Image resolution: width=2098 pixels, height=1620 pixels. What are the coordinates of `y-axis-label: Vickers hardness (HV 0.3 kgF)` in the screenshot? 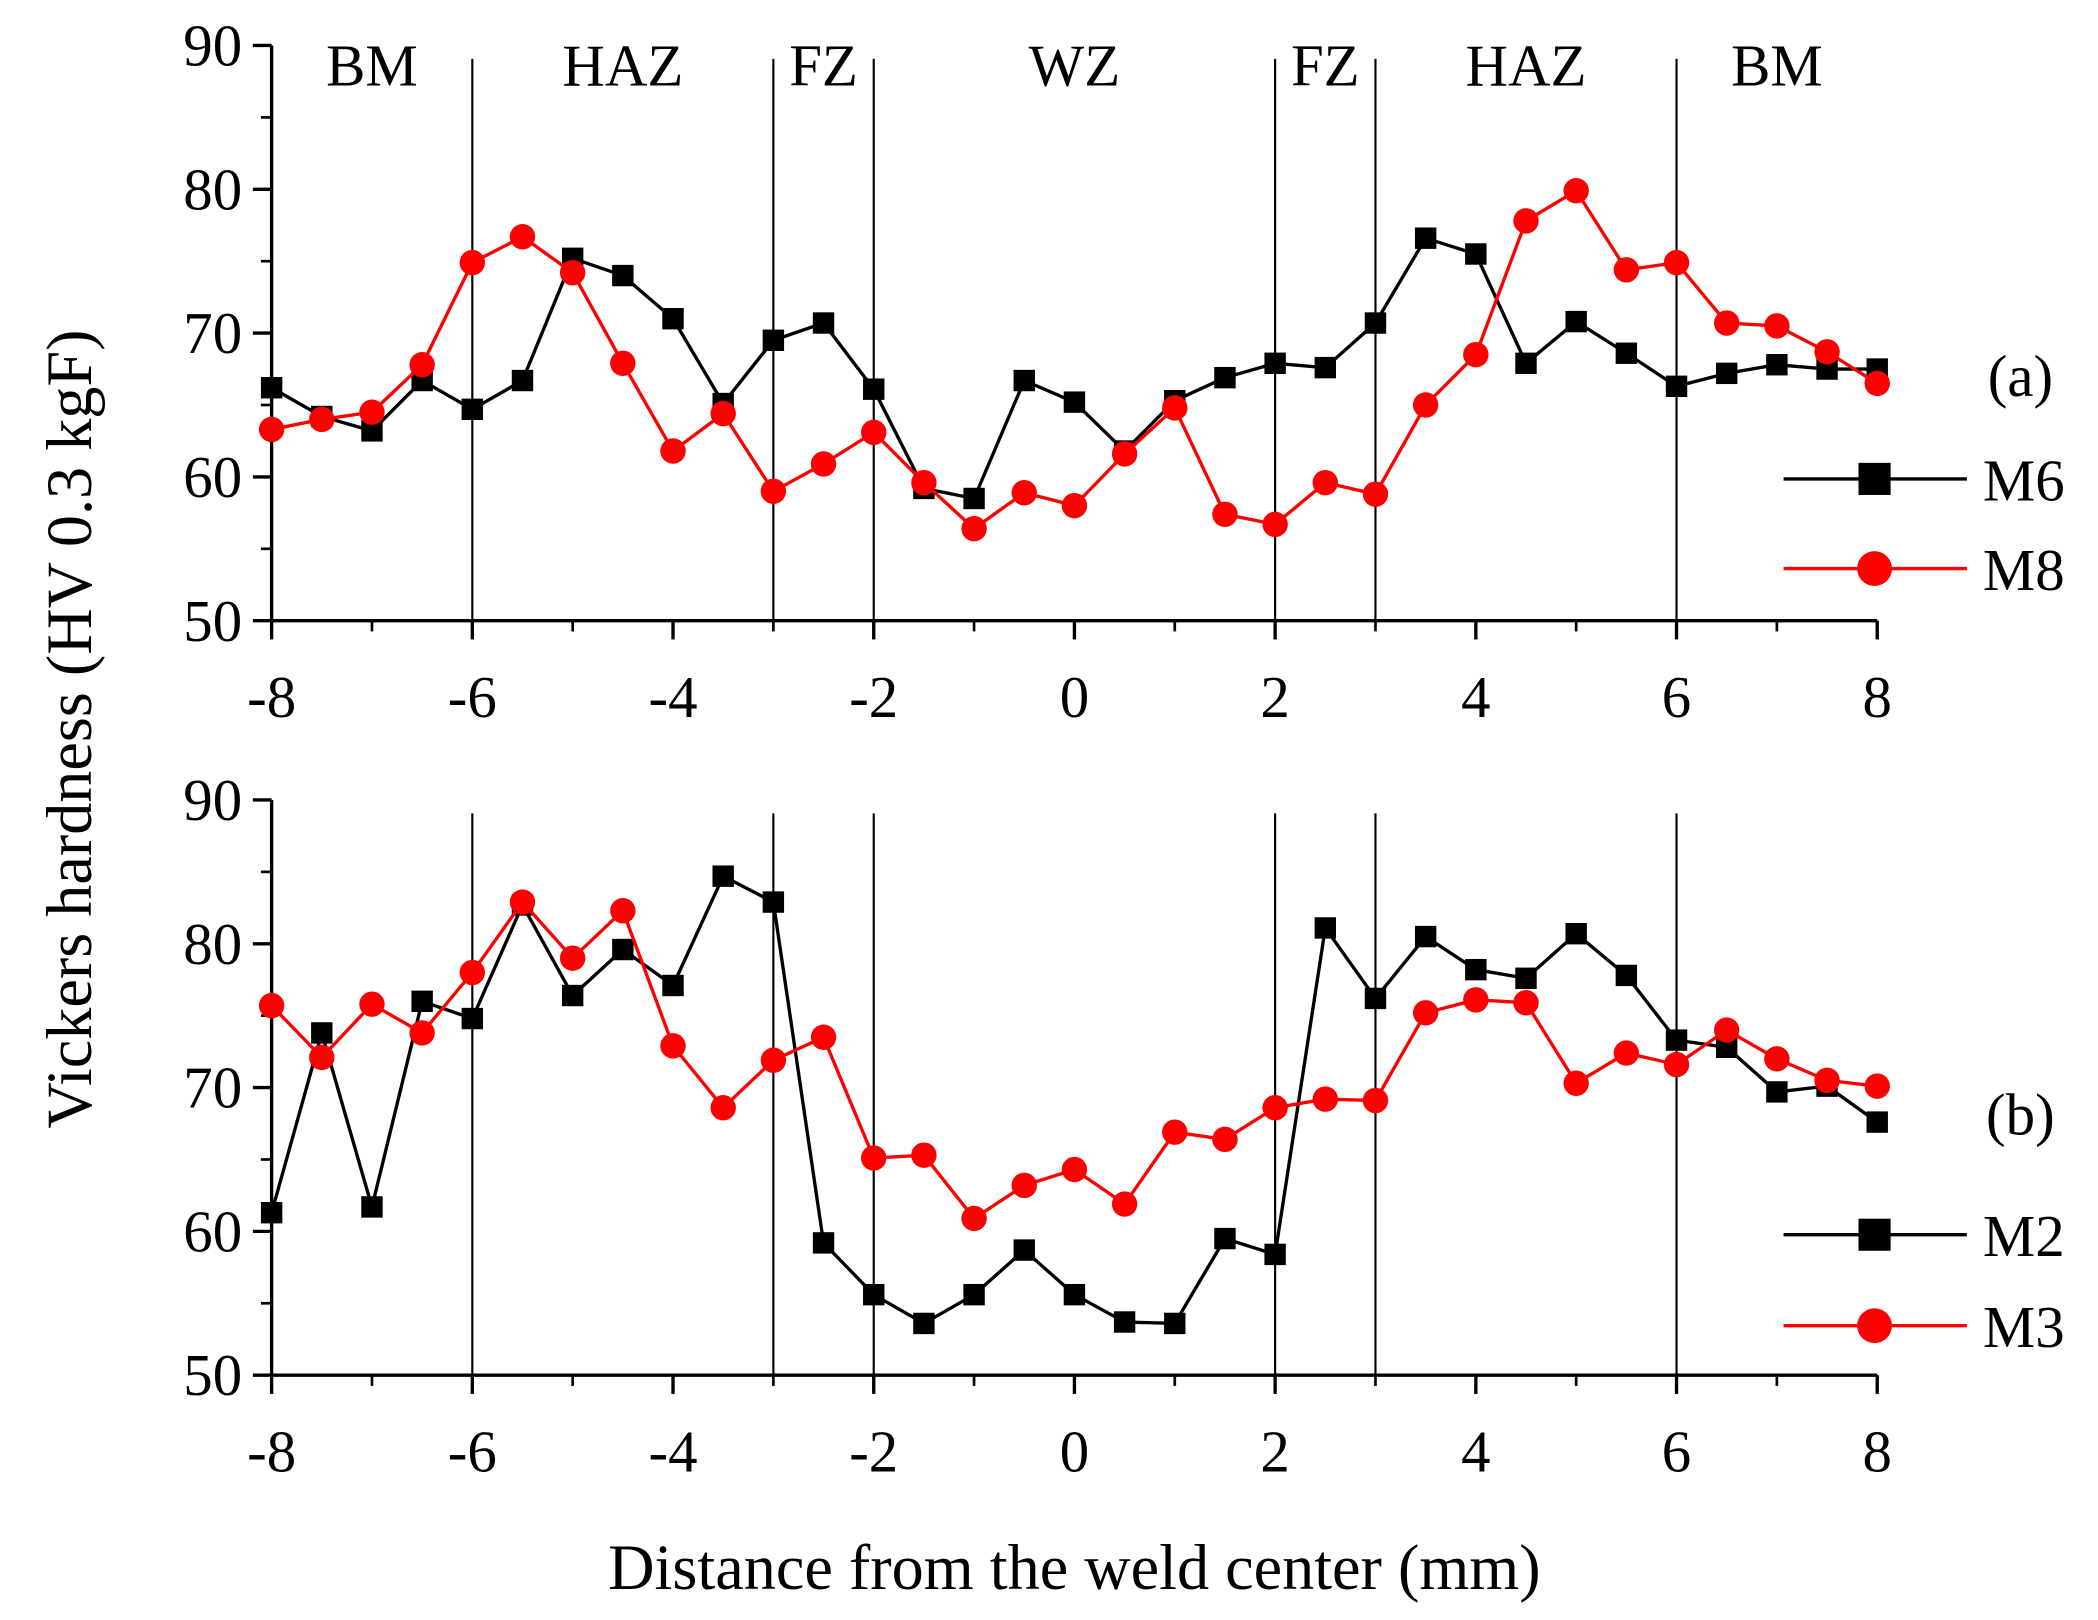 It's located at (69, 729).